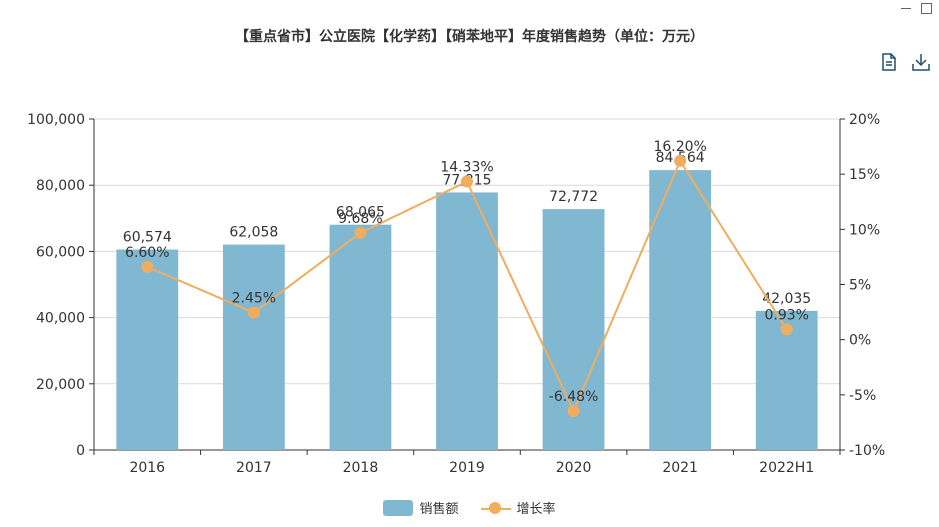 This screenshot has height=527, width=939. What do you see at coordinates (786, 315) in the screenshot?
I see `growth-data-label: 0.93%` at bounding box center [786, 315].